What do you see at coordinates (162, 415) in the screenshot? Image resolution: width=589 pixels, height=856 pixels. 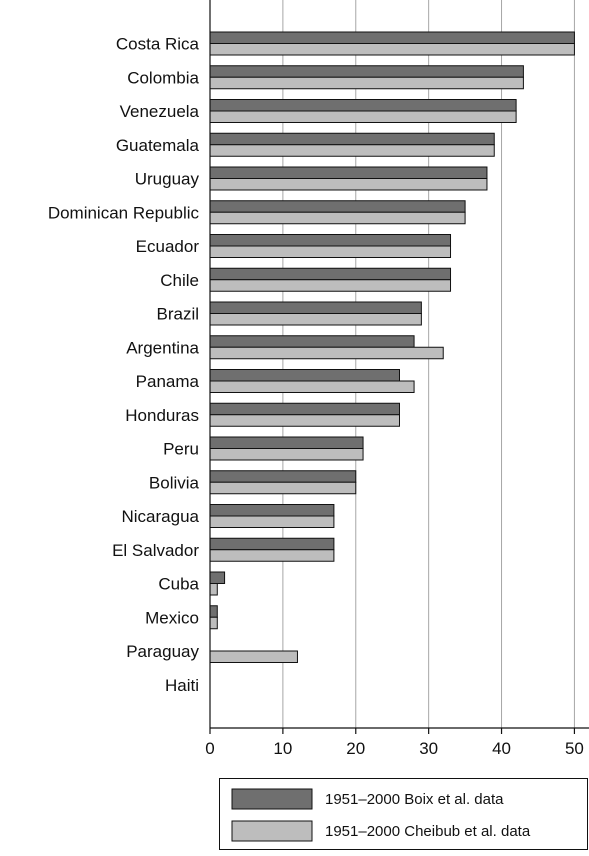 I see `category-label-honduras: Honduras` at bounding box center [162, 415].